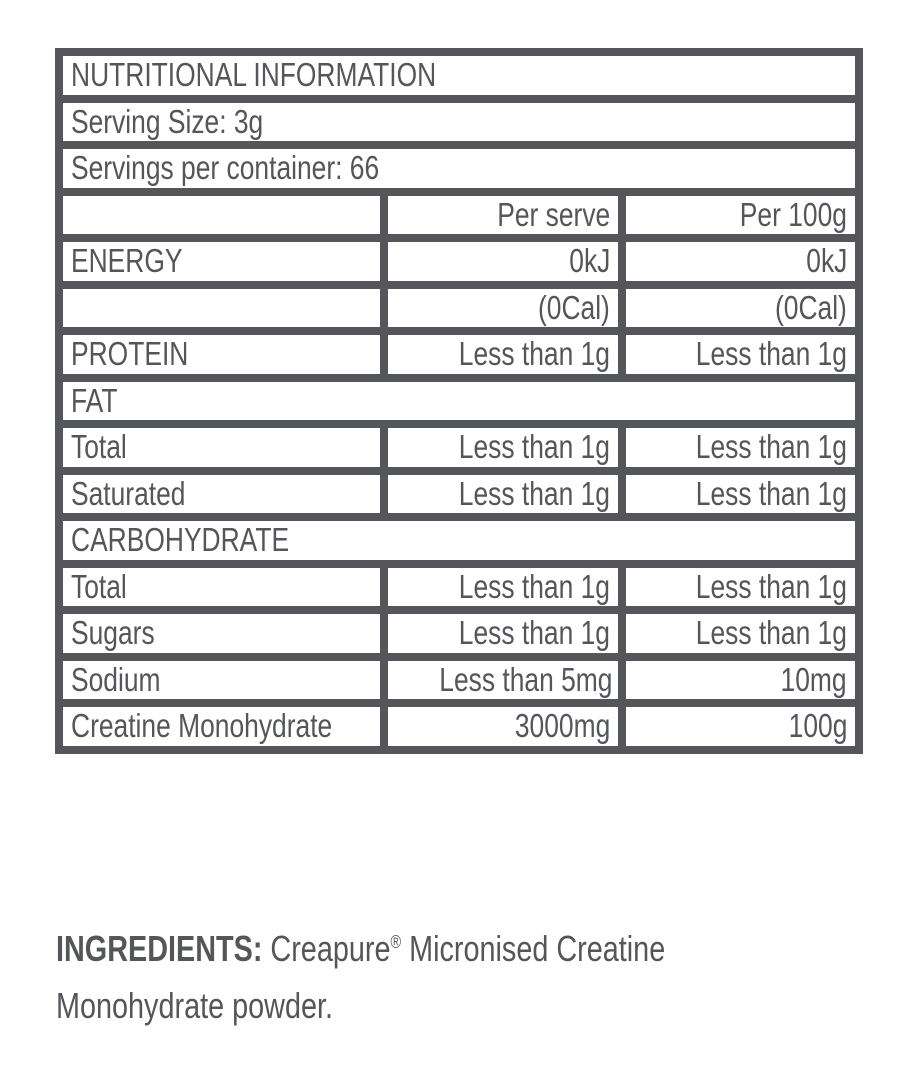  I want to click on table-row-fat-total: Total Less than 1g Less than 1g, so click(459, 447).